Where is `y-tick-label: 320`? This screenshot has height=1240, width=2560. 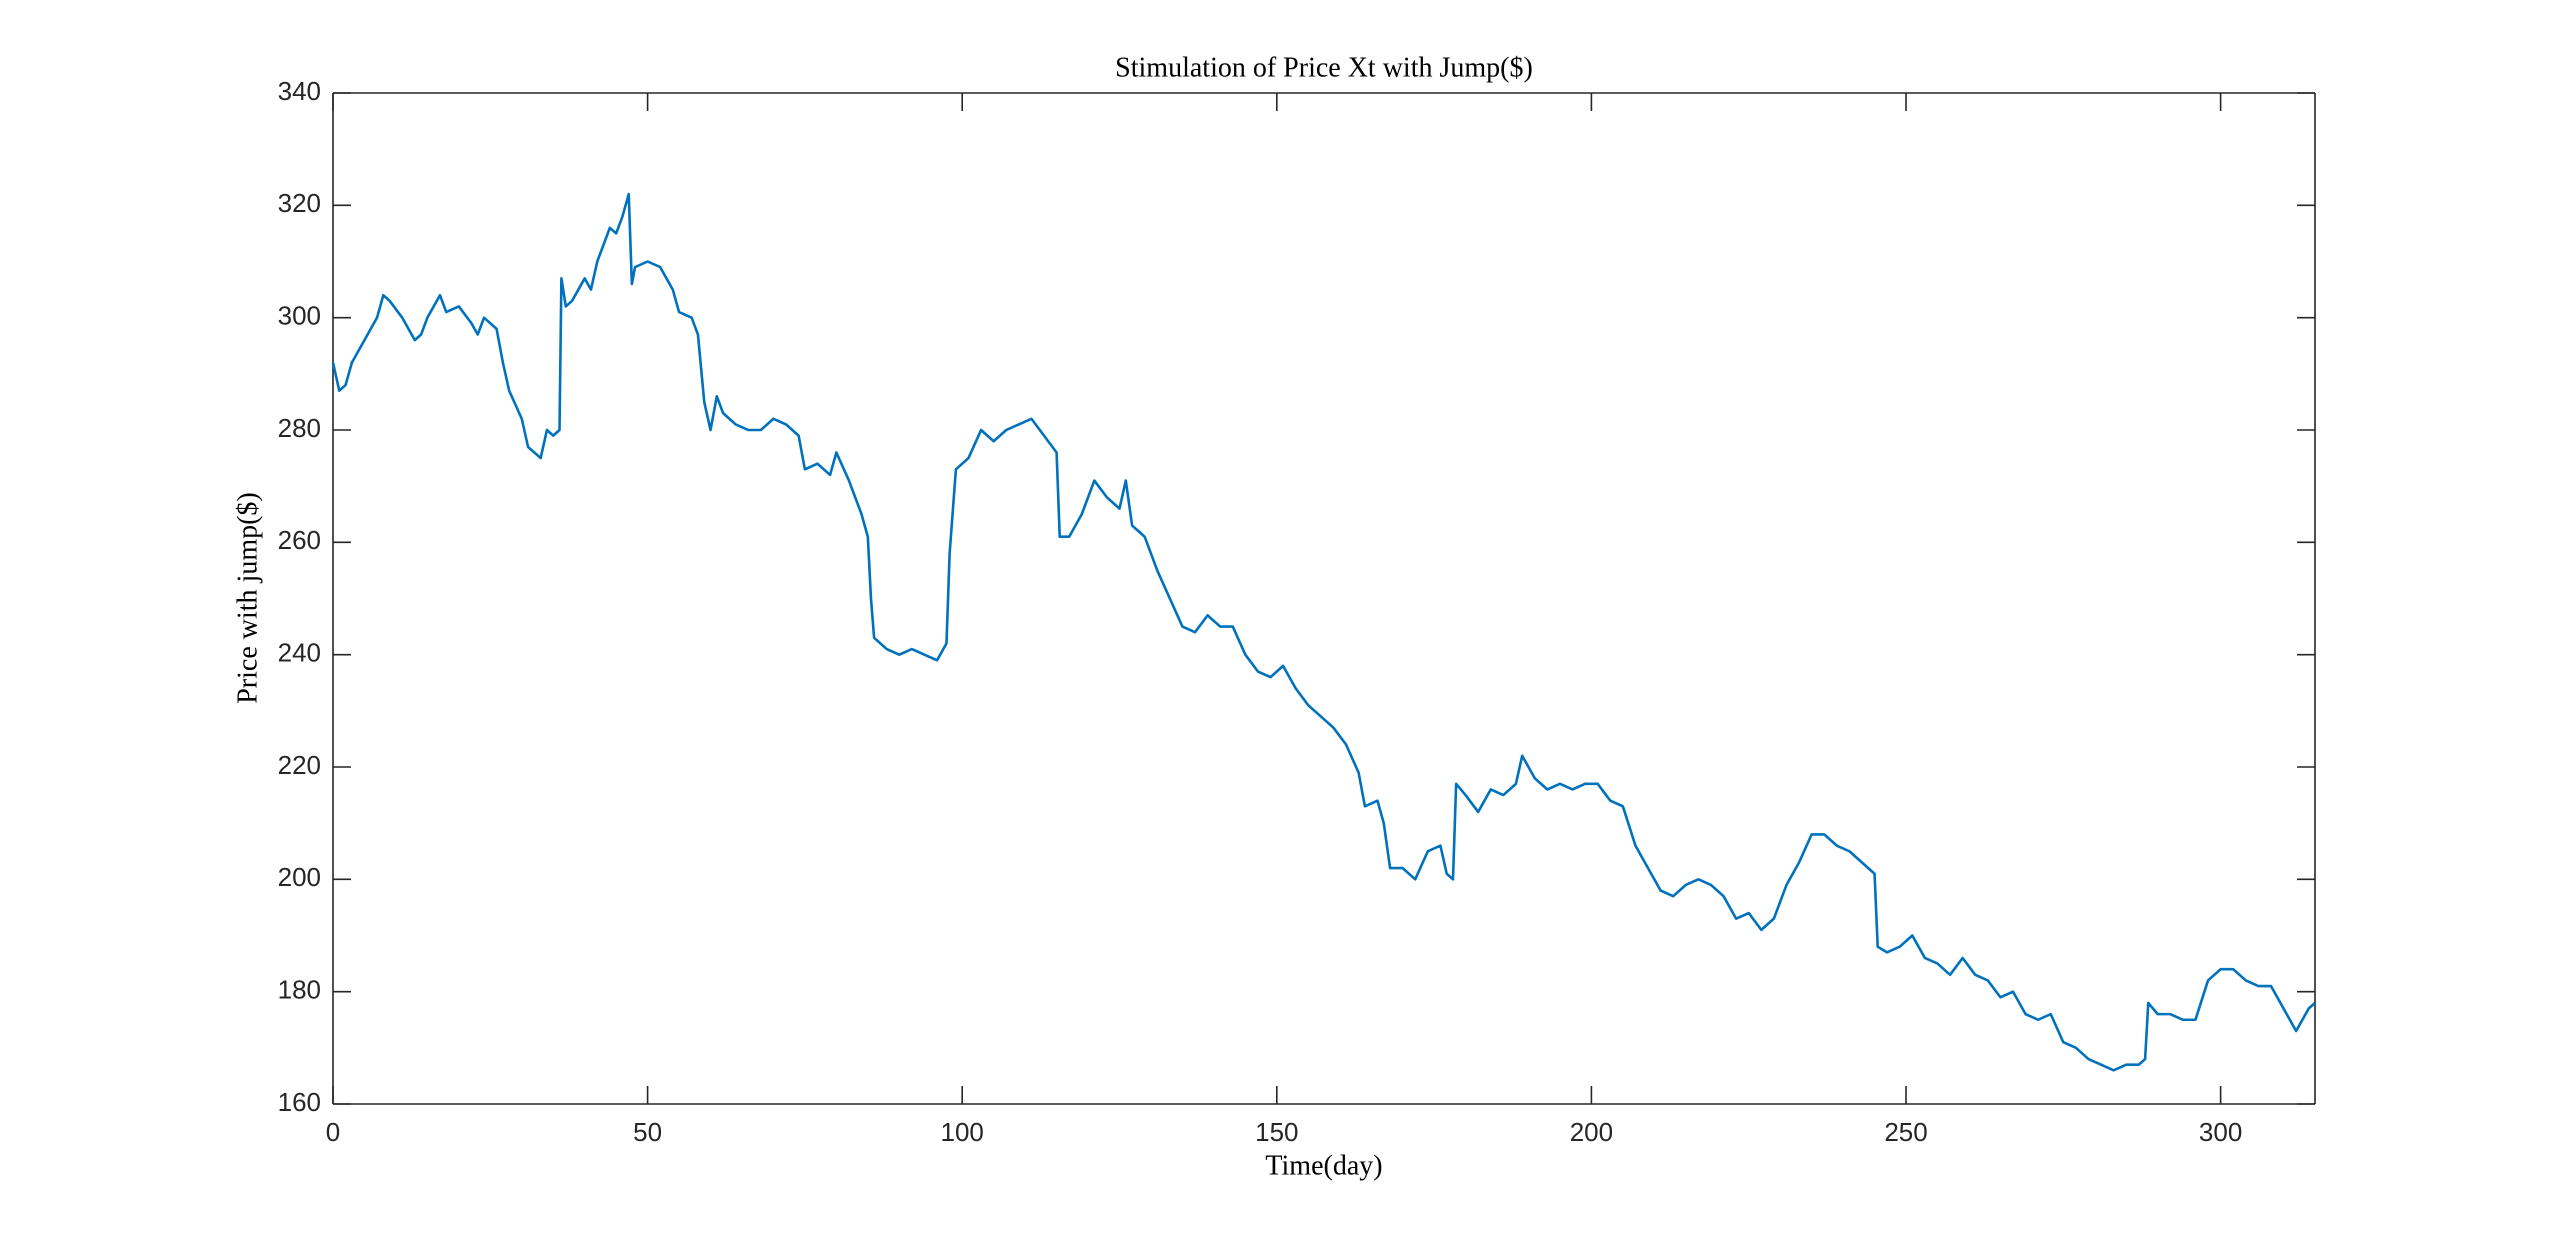 y-tick-label: 320 is located at coordinates (299, 203).